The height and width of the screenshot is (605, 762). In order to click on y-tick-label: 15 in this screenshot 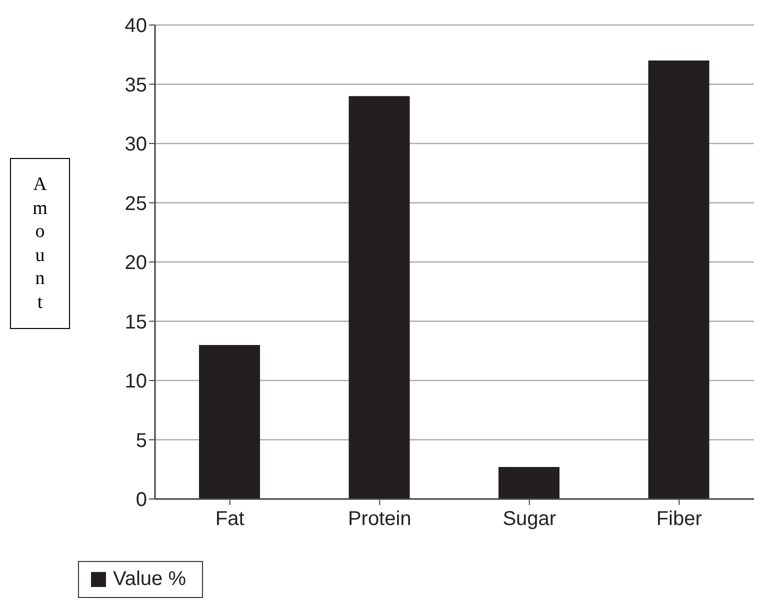, I will do `click(135, 322)`.